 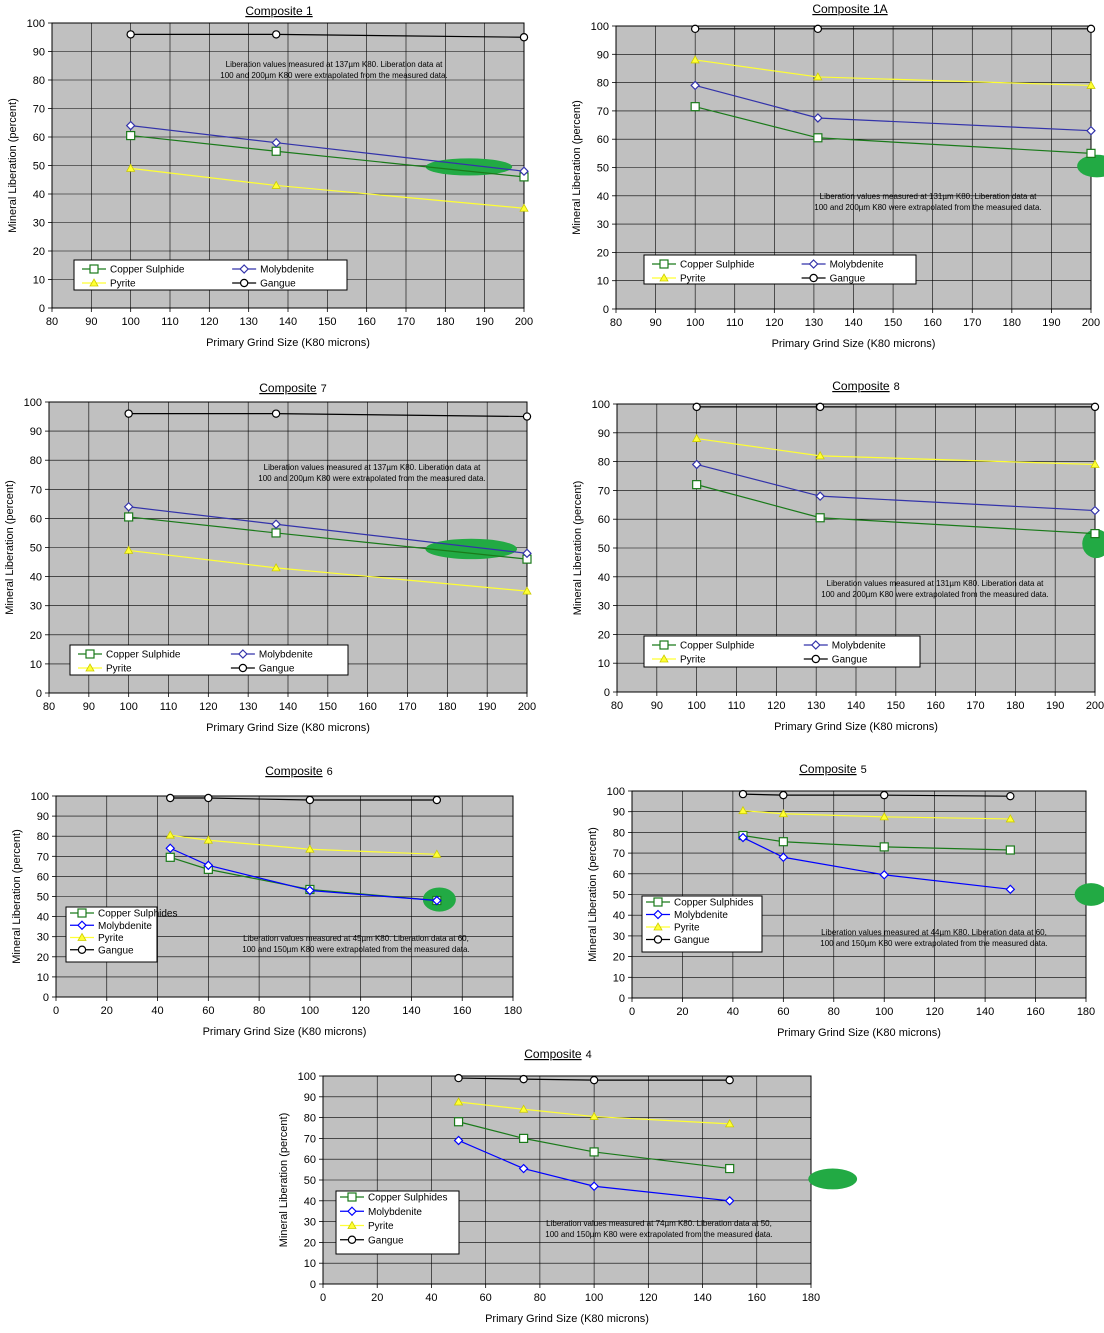 I want to click on x-tick-label: 150, so click(x=893, y=323).